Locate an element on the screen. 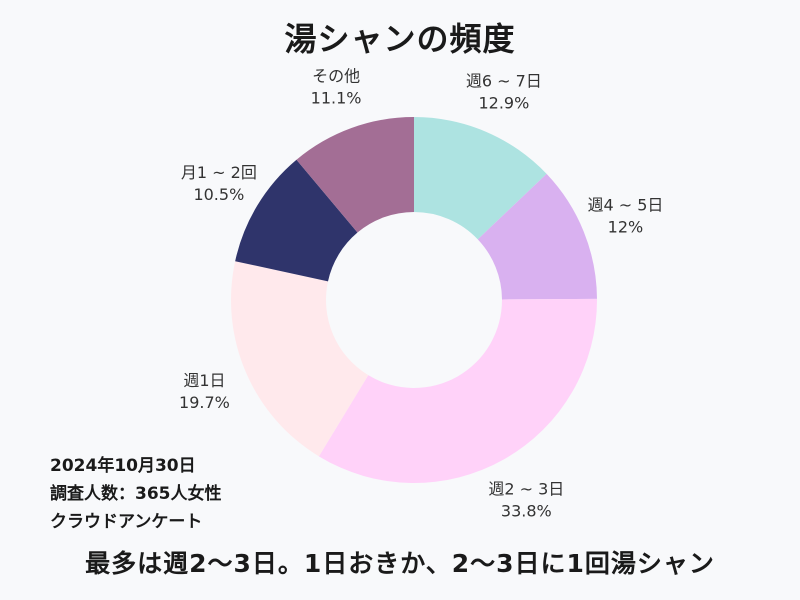  slice-percent-1: 12.9% is located at coordinates (503, 102).